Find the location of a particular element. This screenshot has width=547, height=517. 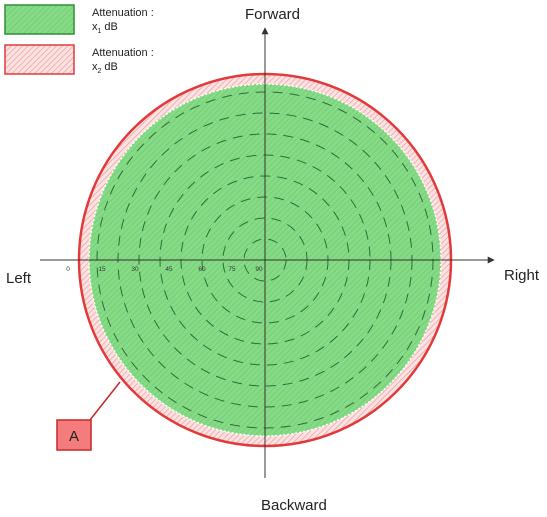

angle-tick-label: 0 is located at coordinates (68, 269).